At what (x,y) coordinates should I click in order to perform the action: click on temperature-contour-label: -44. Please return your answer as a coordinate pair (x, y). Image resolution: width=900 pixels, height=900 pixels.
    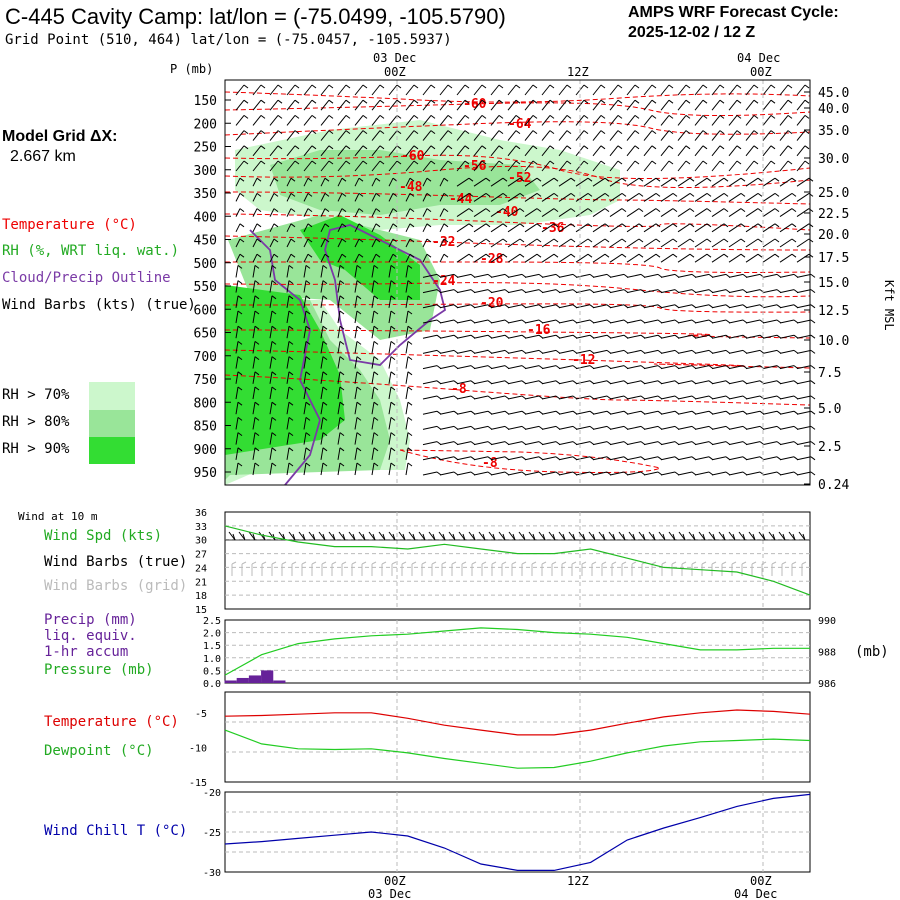
    Looking at the image, I should click on (461, 199).